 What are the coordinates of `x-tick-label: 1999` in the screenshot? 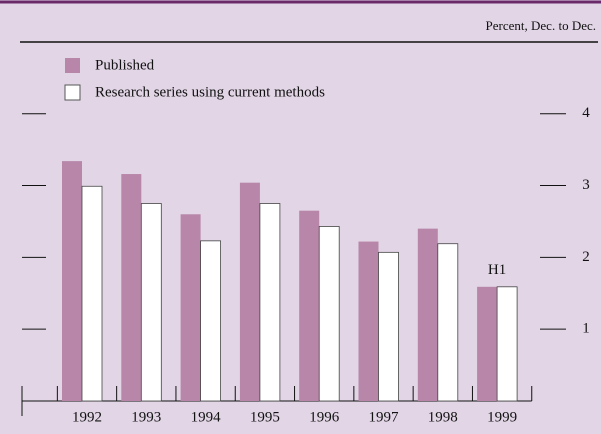 It's located at (502, 417).